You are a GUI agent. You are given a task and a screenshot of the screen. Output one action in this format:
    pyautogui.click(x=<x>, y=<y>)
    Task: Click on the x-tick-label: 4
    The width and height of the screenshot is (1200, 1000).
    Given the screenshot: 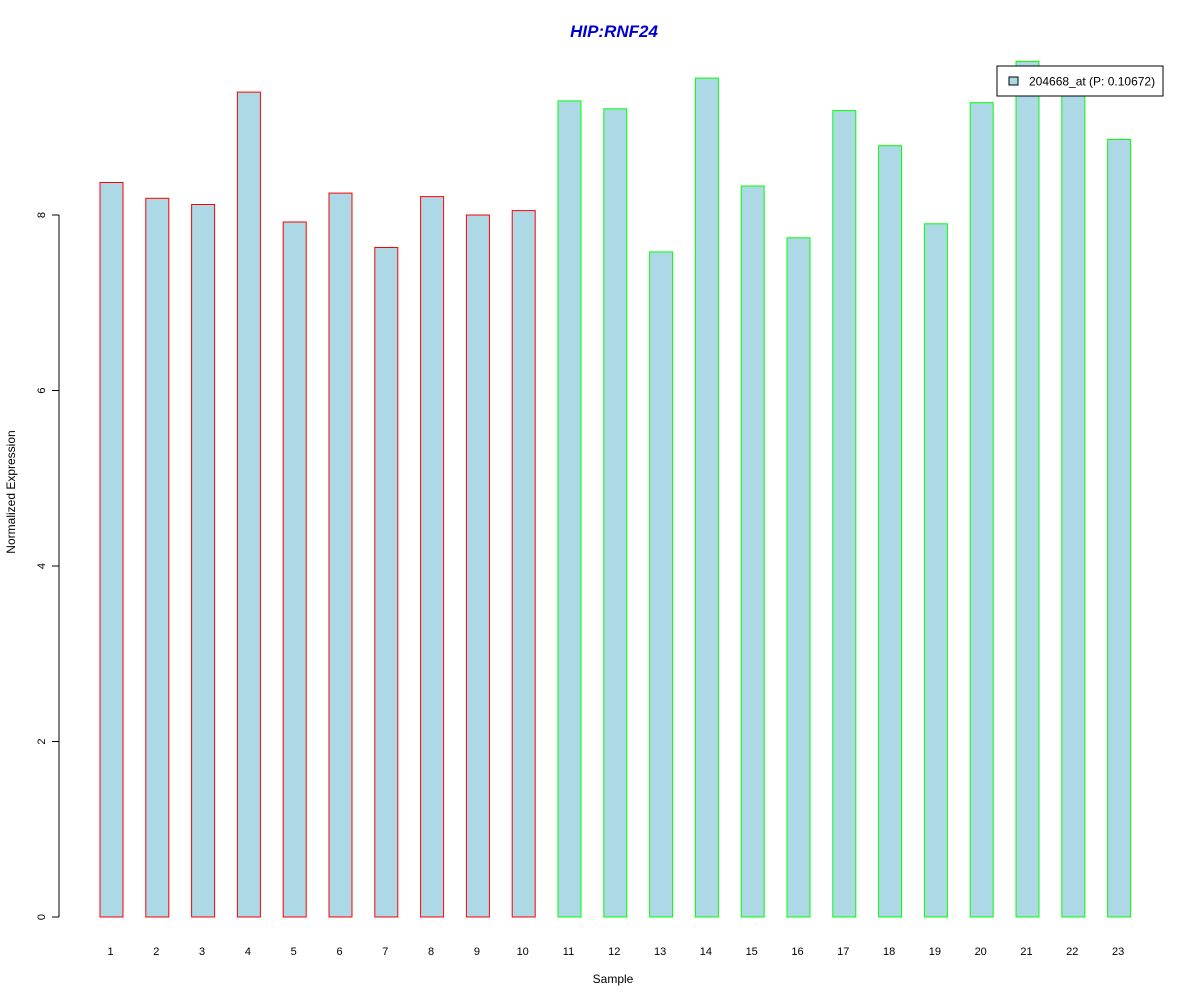 What is the action you would take?
    pyautogui.click(x=248, y=952)
    